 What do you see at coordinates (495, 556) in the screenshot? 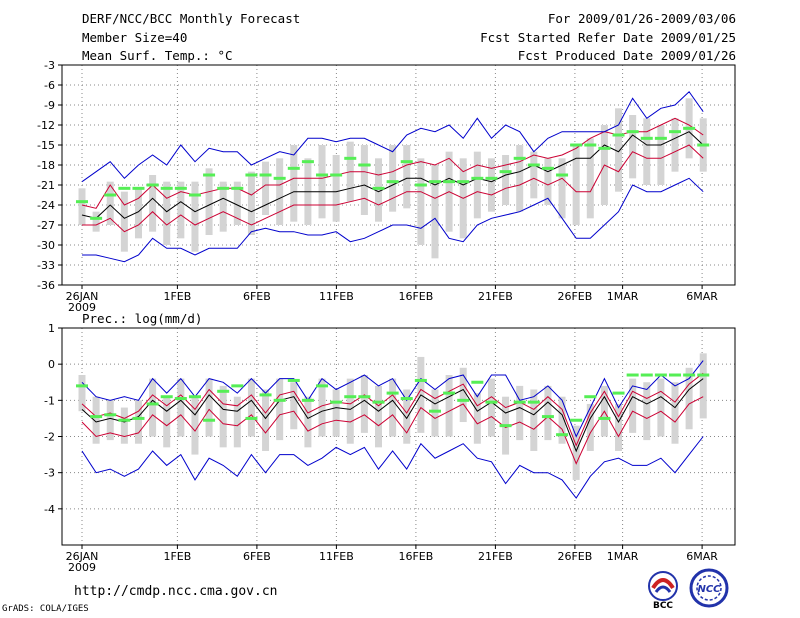
I see `precip-xtick-label: 21FEB` at bounding box center [495, 556].